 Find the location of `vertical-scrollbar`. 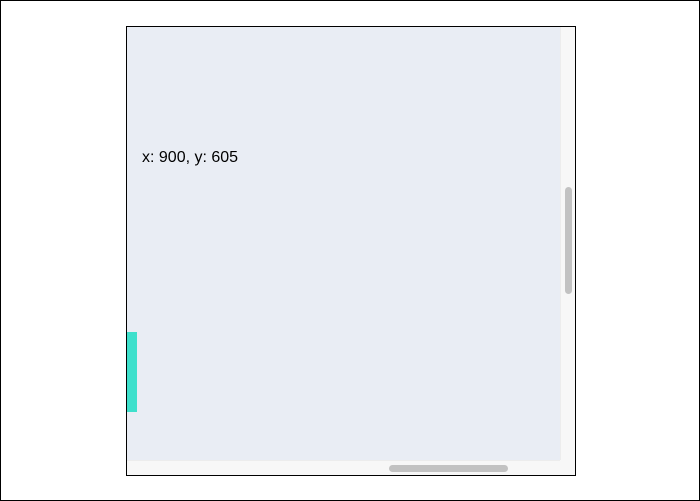

vertical-scrollbar is located at coordinates (567, 243).